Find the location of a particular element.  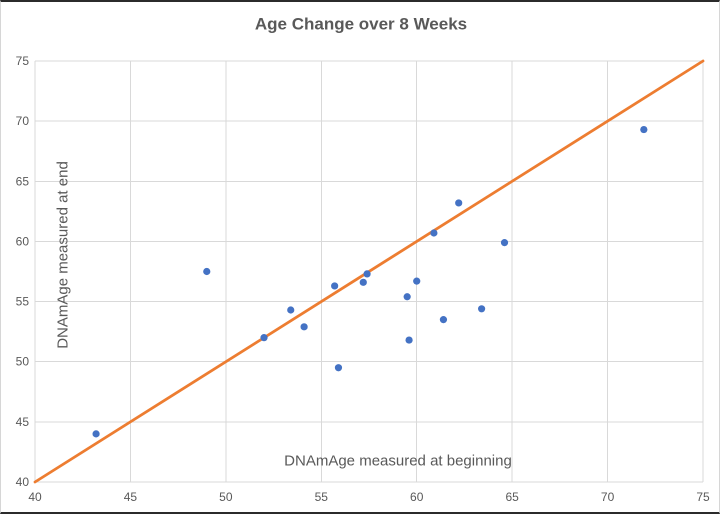

x-axis-title: DNAmAge measured at beginning is located at coordinates (398, 461).